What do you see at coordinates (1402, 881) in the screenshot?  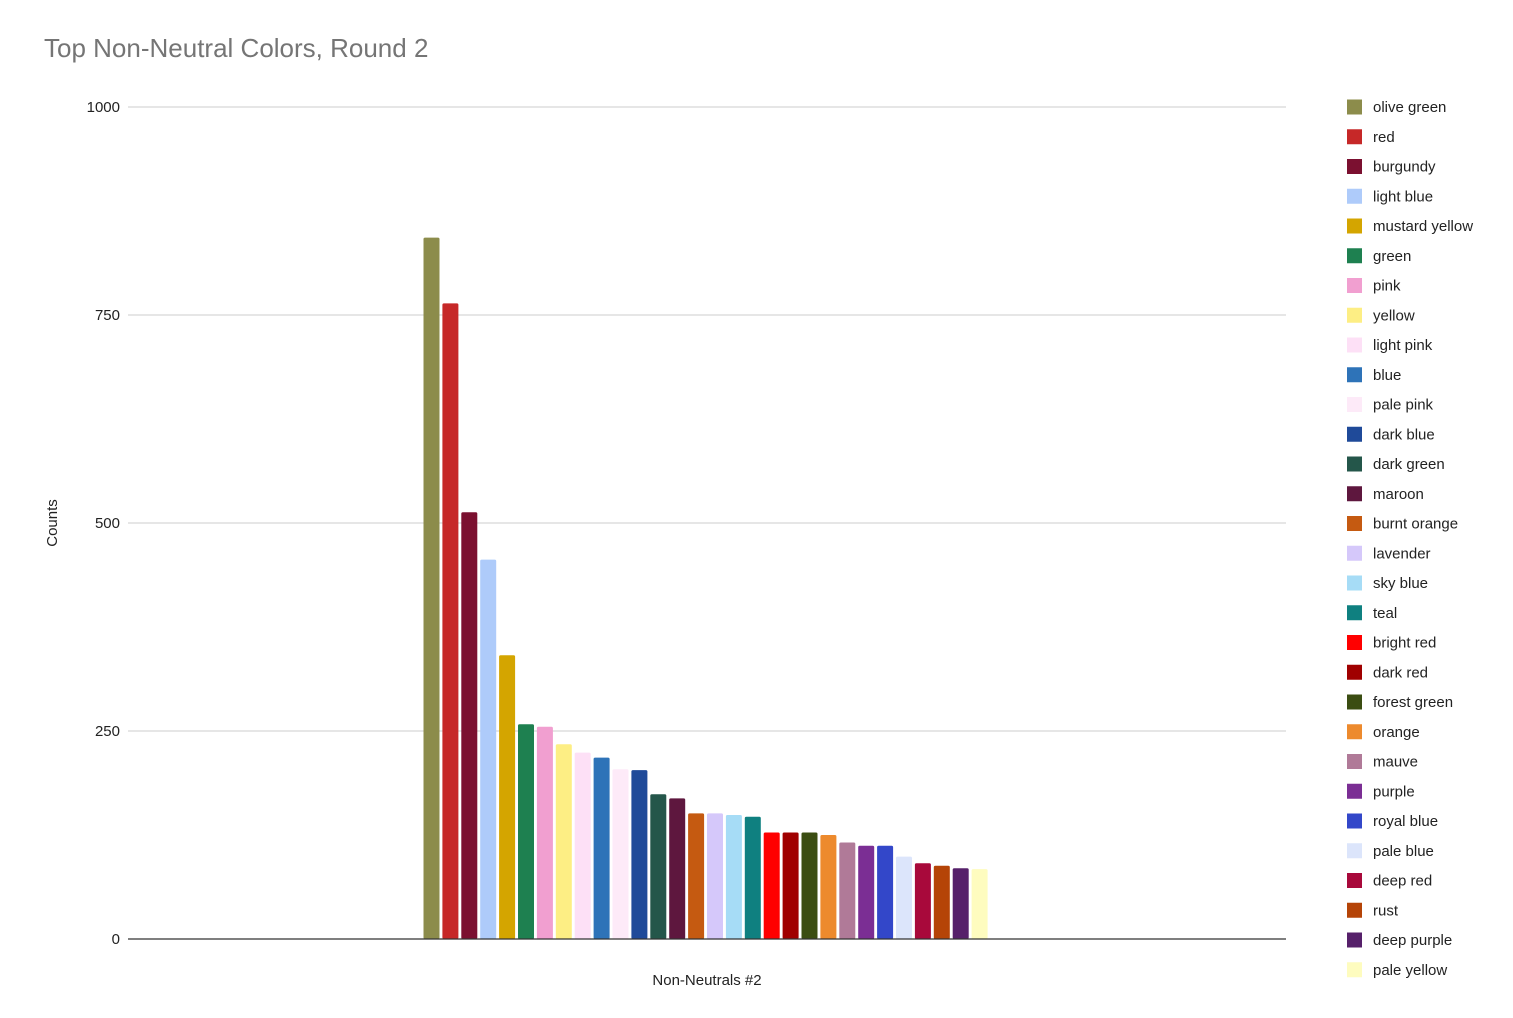 I see `legend-label: deep red` at bounding box center [1402, 881].